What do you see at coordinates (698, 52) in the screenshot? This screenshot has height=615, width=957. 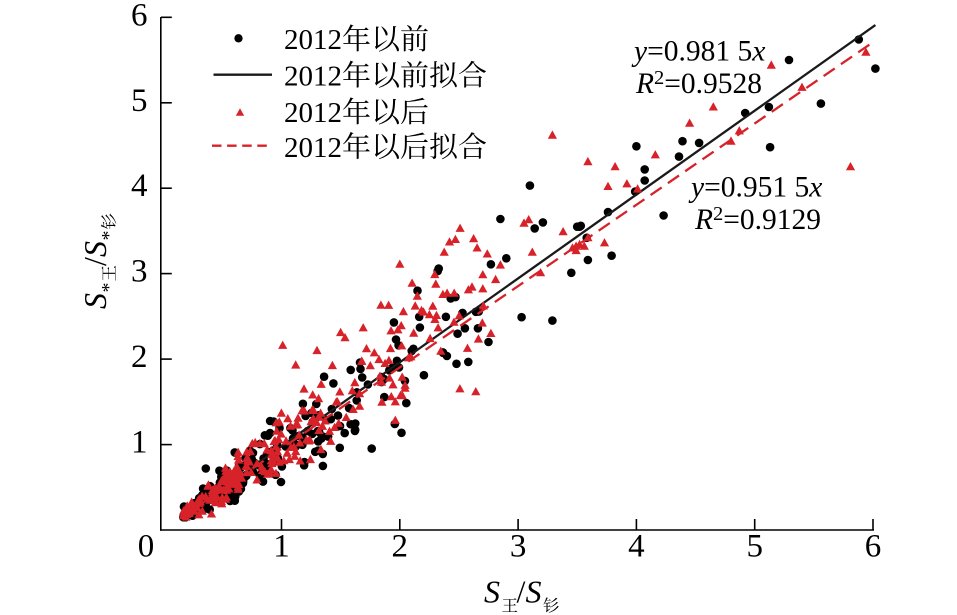 I see `svg-text: y=0.981 5x` at bounding box center [698, 52].